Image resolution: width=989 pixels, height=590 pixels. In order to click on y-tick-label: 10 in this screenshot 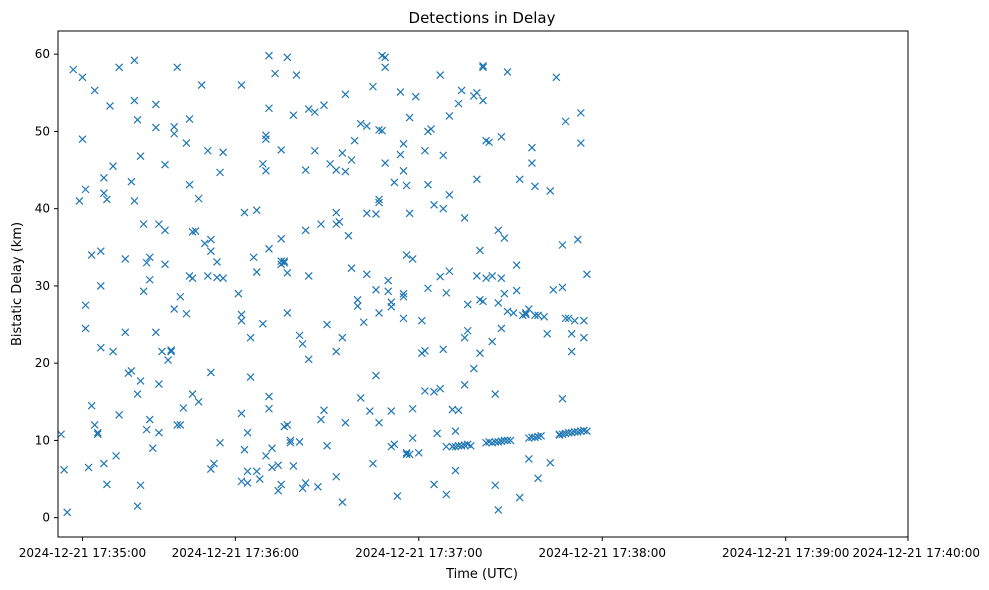, I will do `click(42, 440)`.